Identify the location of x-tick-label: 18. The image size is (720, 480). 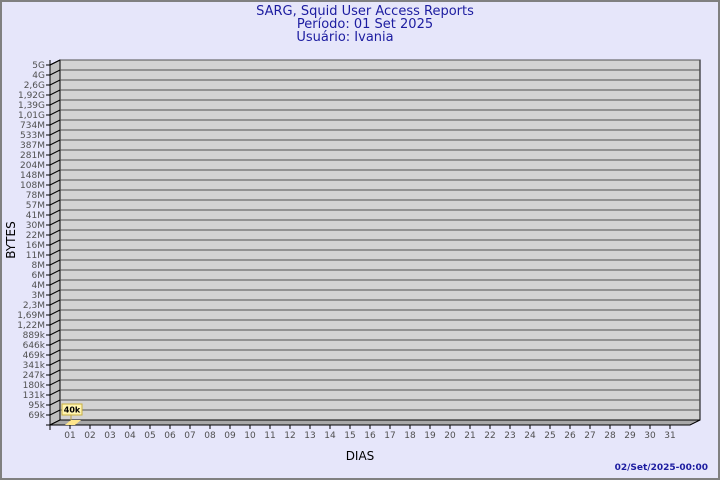
(410, 436).